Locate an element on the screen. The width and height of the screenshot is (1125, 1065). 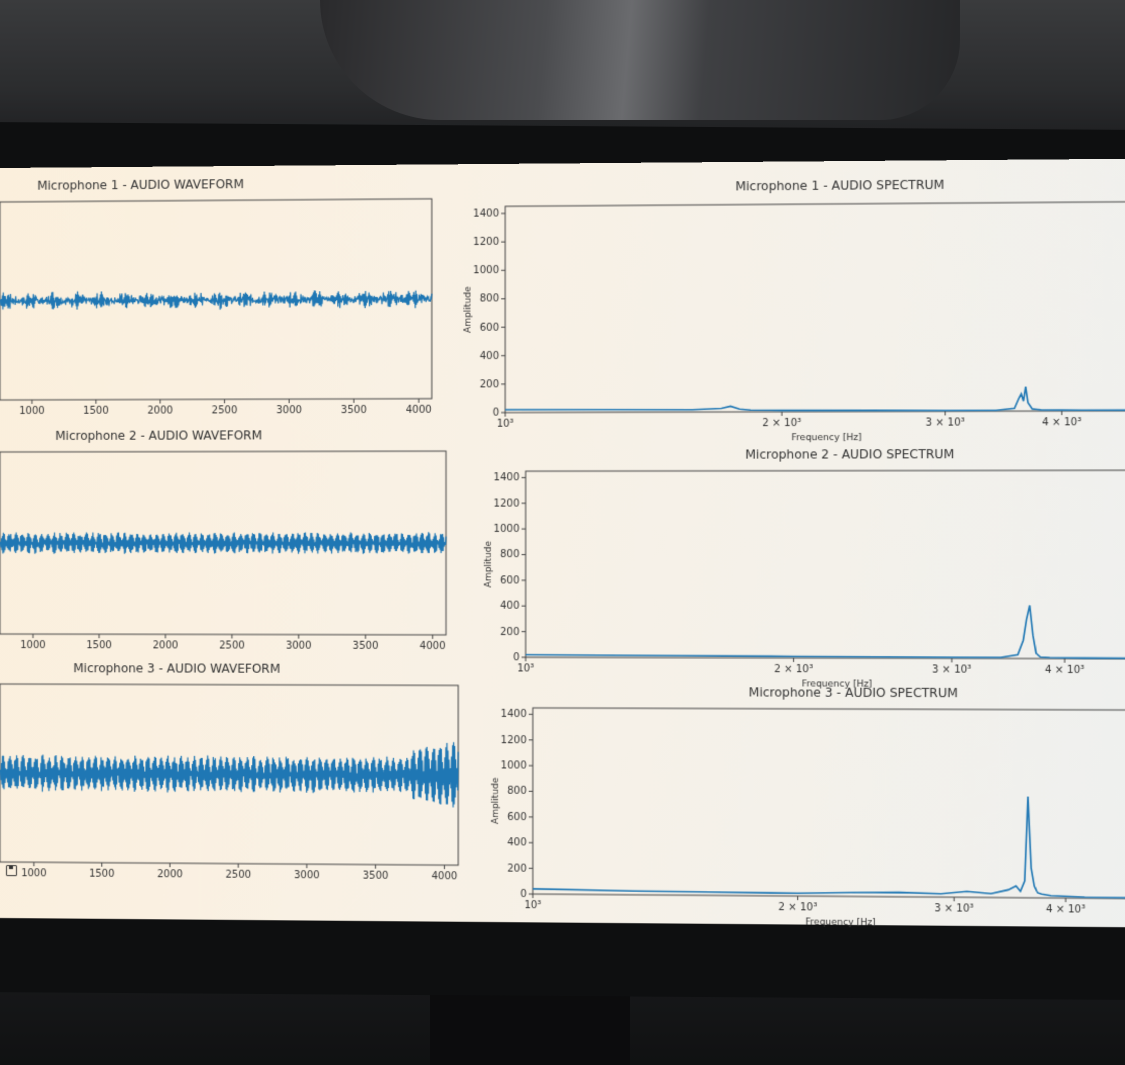
chart-title: Microphone 1 - AUDIO WAVEFORM is located at coordinates (140, 185).